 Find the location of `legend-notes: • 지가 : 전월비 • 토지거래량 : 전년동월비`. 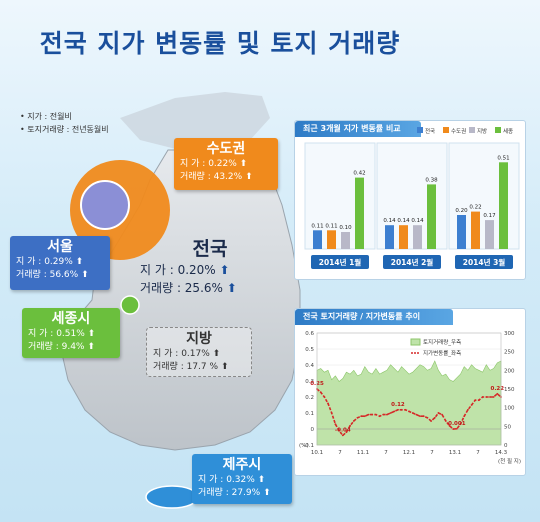

legend-notes: • 지가 : 전월비 • 토지거래량 : 전년동월비 is located at coordinates (64, 123).